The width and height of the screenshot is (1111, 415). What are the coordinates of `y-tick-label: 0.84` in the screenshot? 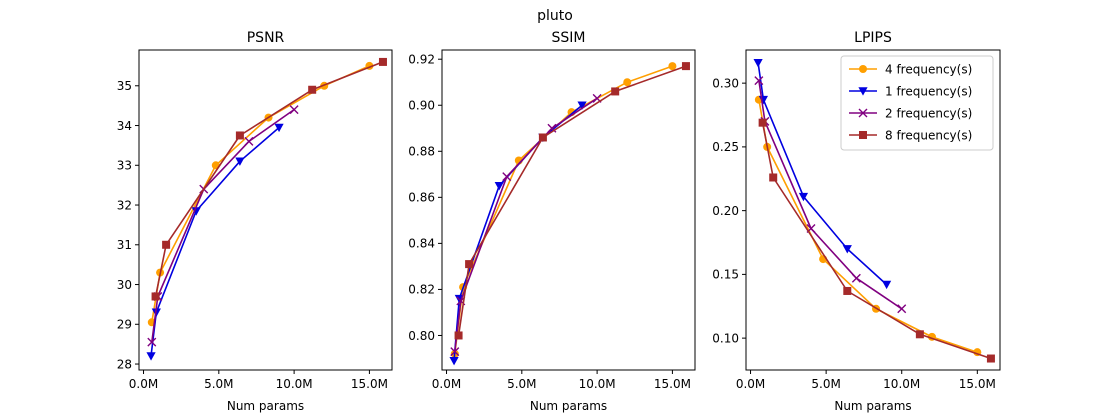 It's located at (421, 244).